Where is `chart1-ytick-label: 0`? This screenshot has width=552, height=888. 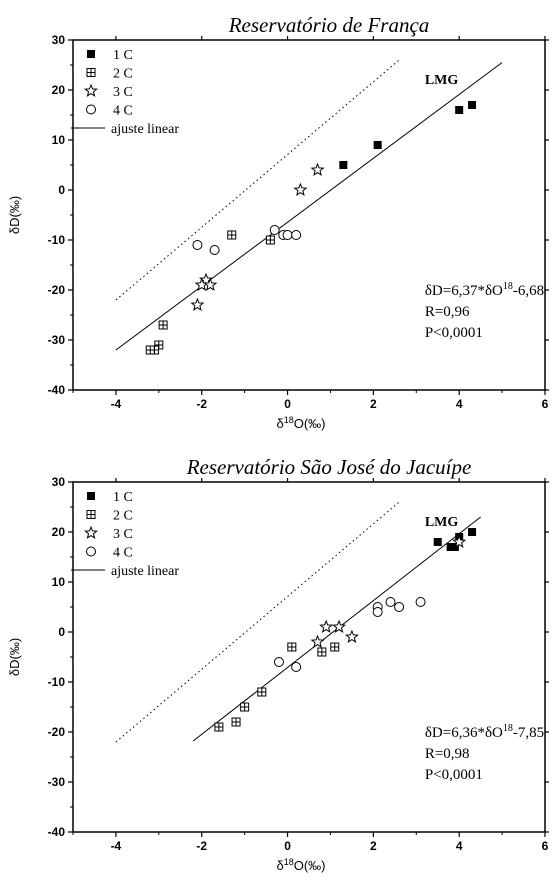 chart1-ytick-label: 0 is located at coordinates (61, 190).